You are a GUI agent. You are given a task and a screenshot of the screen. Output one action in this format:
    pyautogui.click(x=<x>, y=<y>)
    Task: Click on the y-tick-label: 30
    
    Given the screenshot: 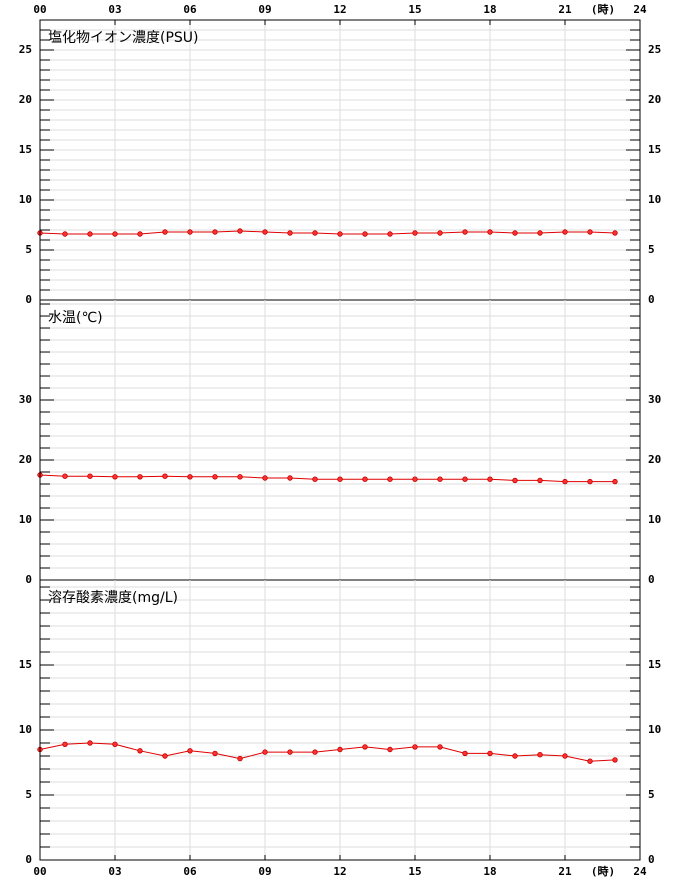 What is the action you would take?
    pyautogui.click(x=25, y=399)
    